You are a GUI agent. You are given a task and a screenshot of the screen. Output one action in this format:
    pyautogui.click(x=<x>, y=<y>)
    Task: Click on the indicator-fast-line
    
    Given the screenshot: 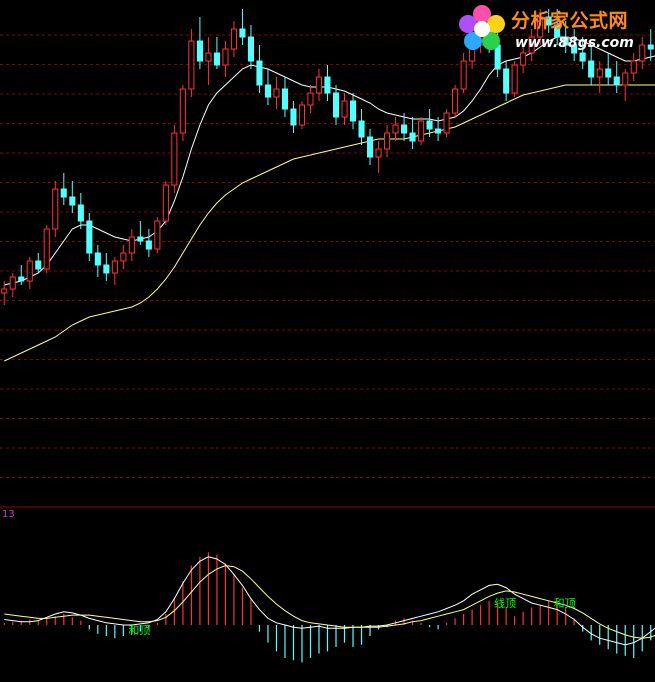 What is the action you would take?
    pyautogui.click(x=329, y=601)
    